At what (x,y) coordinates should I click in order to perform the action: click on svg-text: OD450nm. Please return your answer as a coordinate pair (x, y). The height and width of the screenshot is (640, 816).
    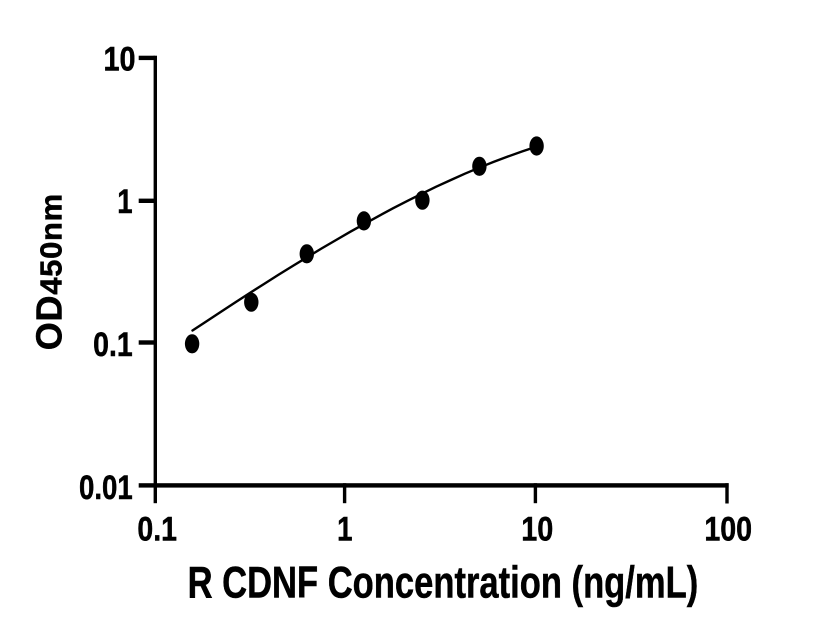
    Looking at the image, I should click on (49, 271).